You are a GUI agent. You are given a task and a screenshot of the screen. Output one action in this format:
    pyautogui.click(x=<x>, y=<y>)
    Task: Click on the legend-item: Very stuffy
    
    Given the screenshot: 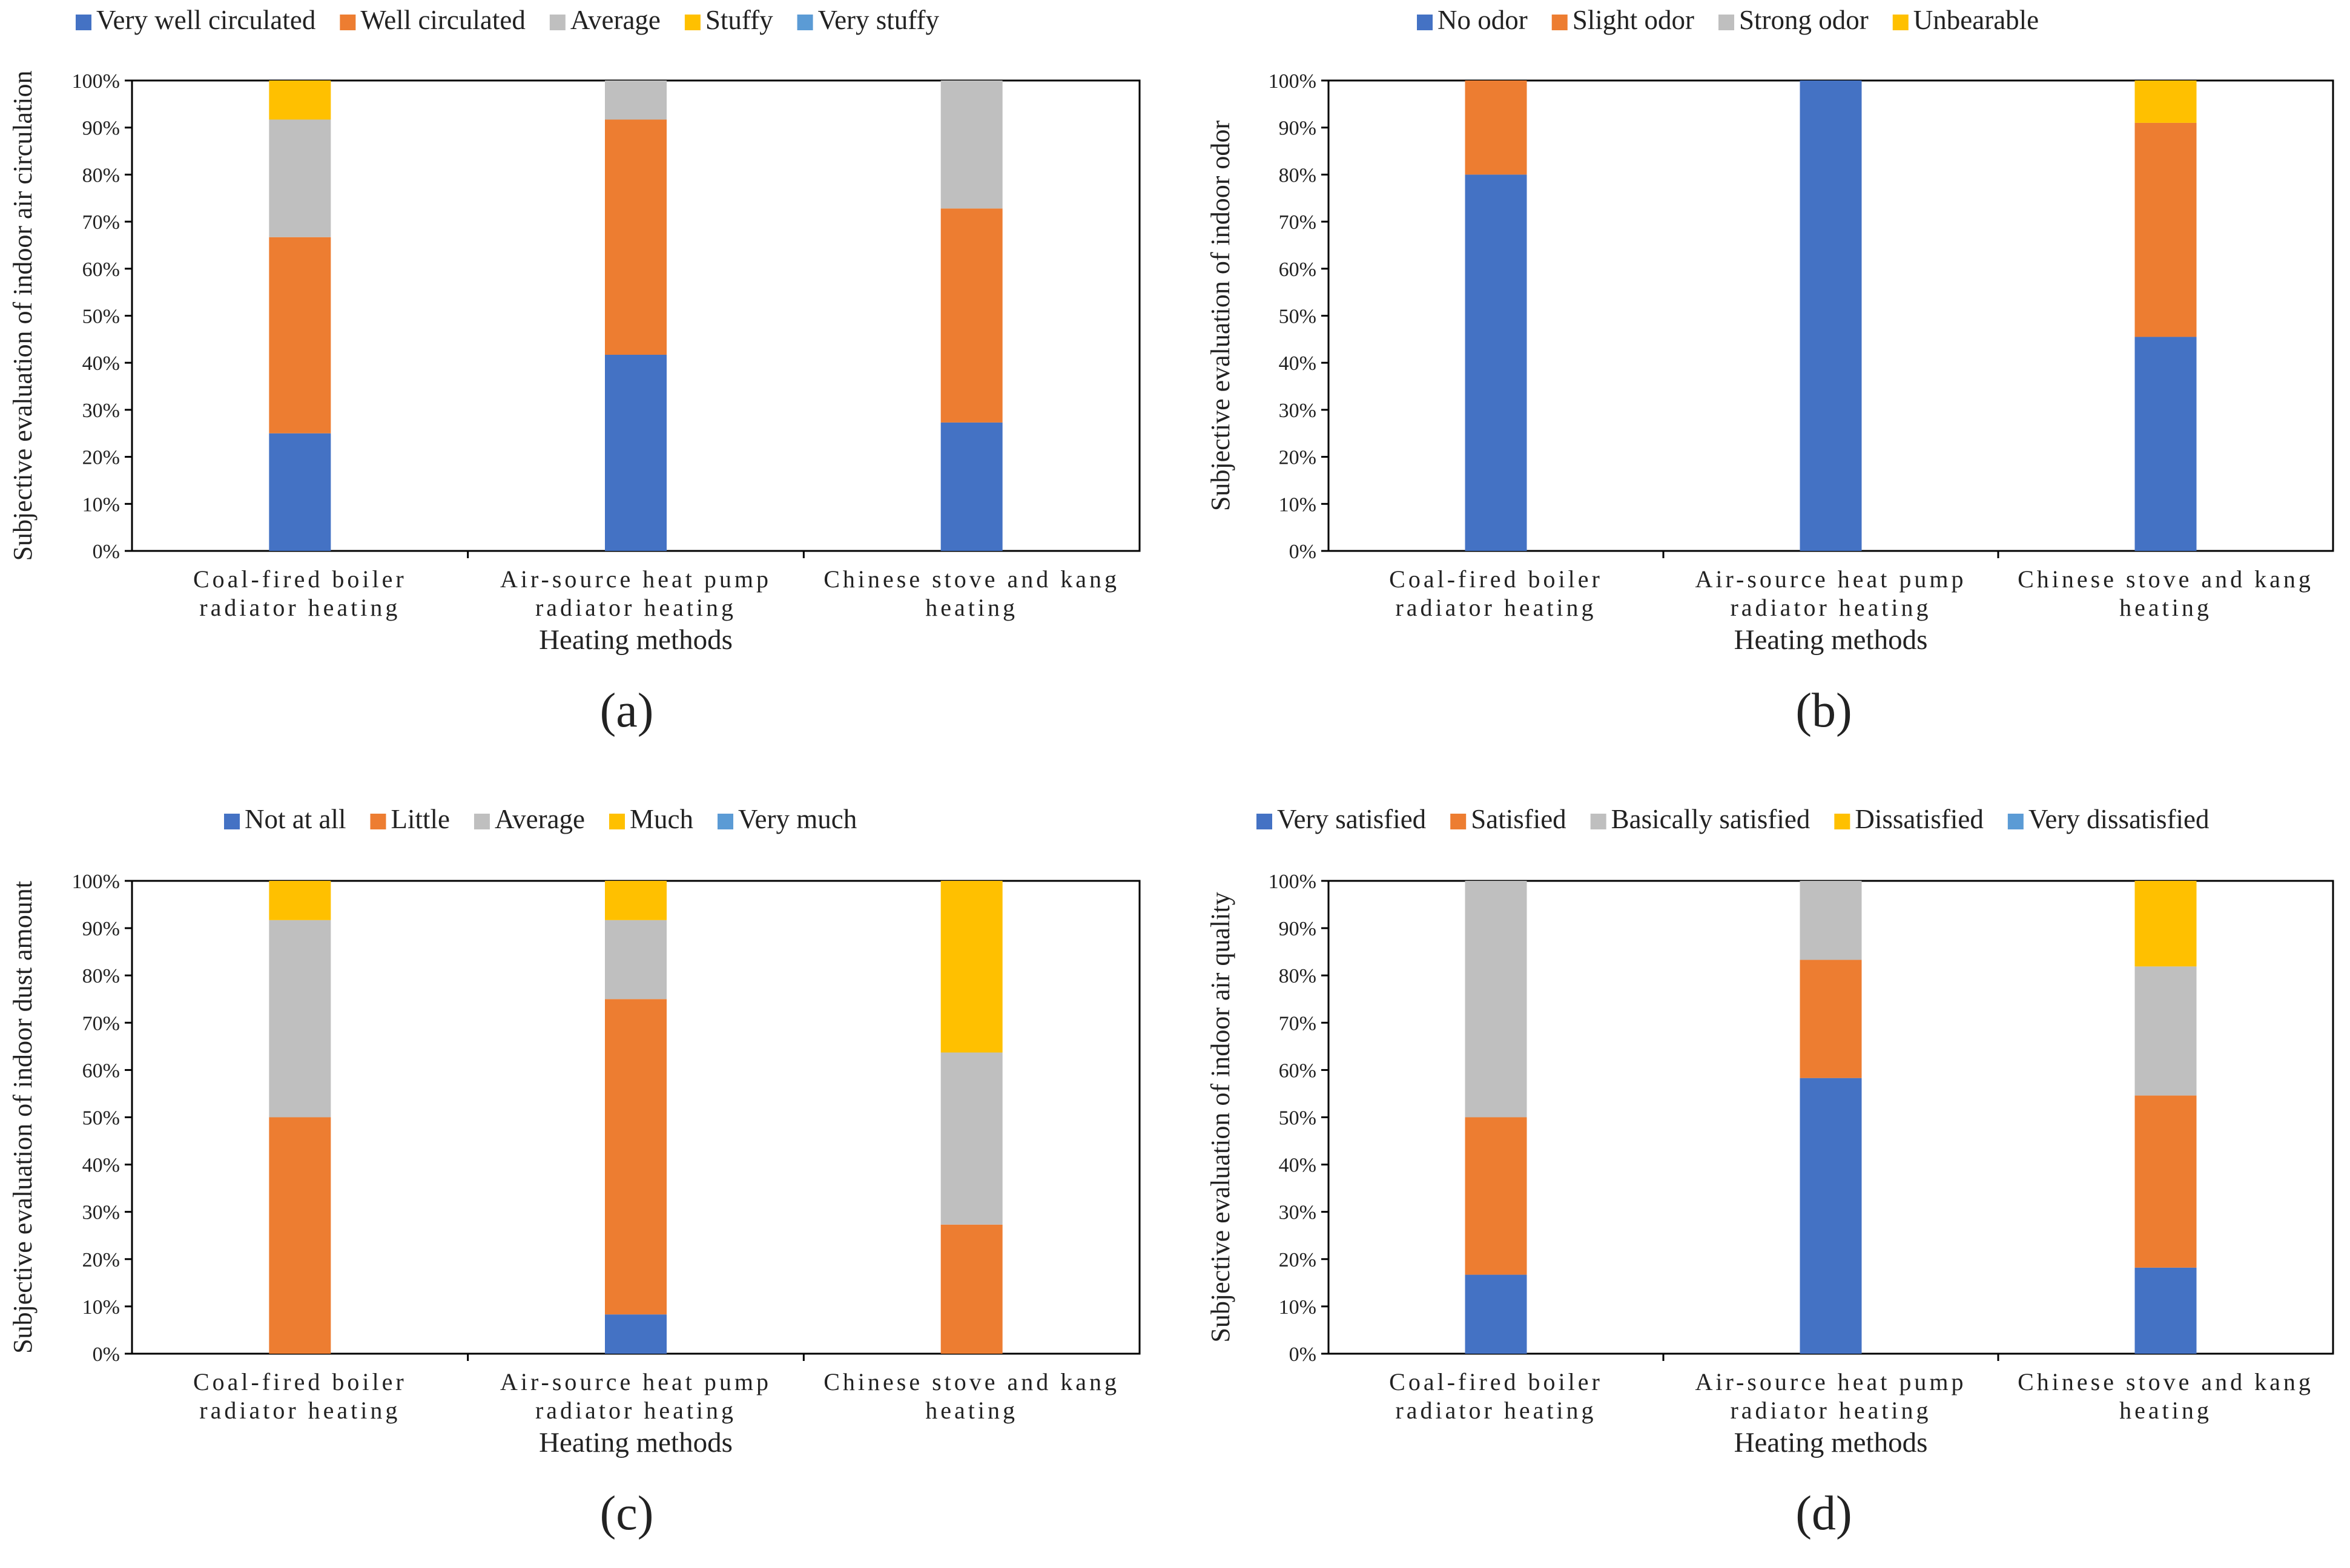 What is the action you would take?
    pyautogui.click(x=868, y=20)
    